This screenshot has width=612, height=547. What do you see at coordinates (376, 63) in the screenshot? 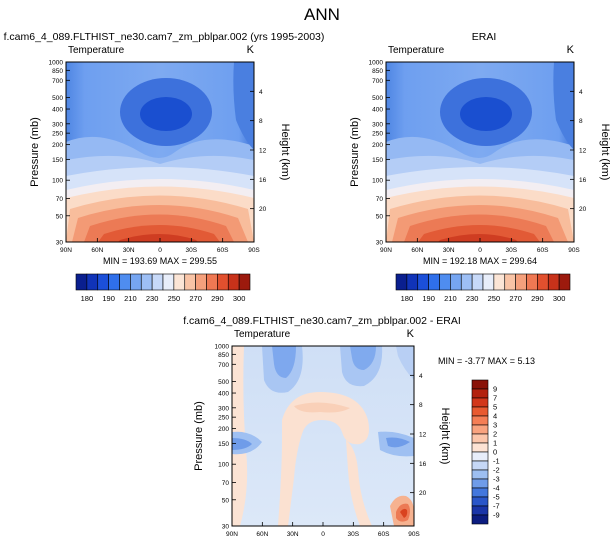
I see `obs-ytick-label: 1000` at bounding box center [376, 63].